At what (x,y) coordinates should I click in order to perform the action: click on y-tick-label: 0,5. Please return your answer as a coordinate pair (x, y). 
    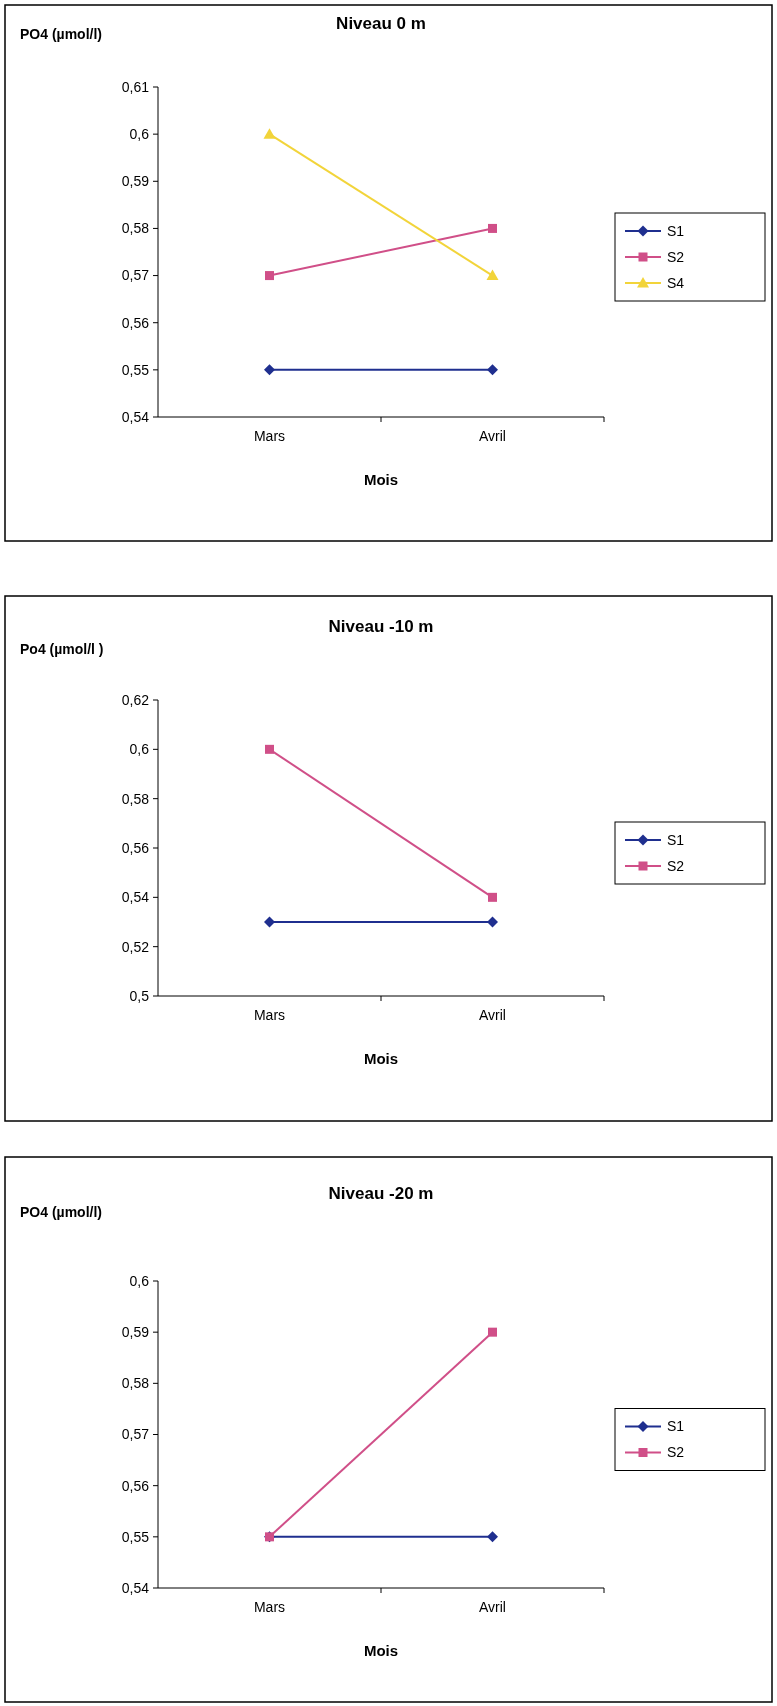
    Looking at the image, I should click on (139, 995).